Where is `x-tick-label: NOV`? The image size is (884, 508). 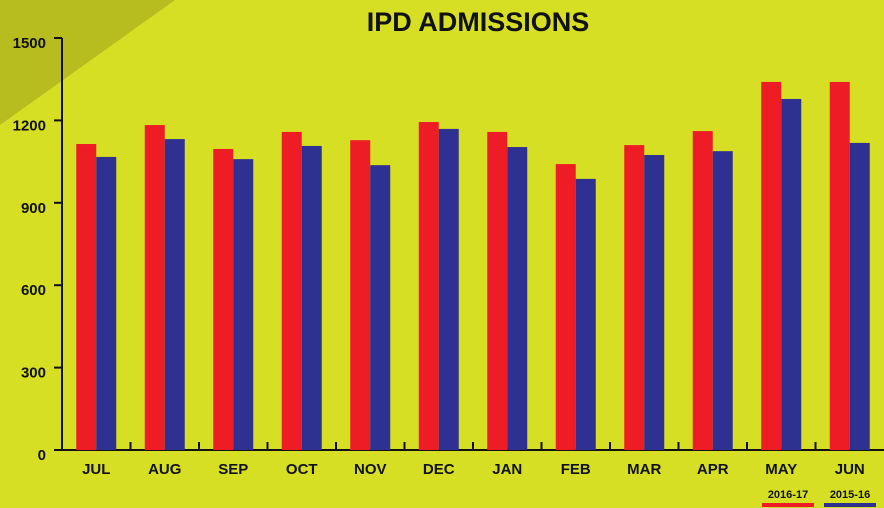 x-tick-label: NOV is located at coordinates (370, 469).